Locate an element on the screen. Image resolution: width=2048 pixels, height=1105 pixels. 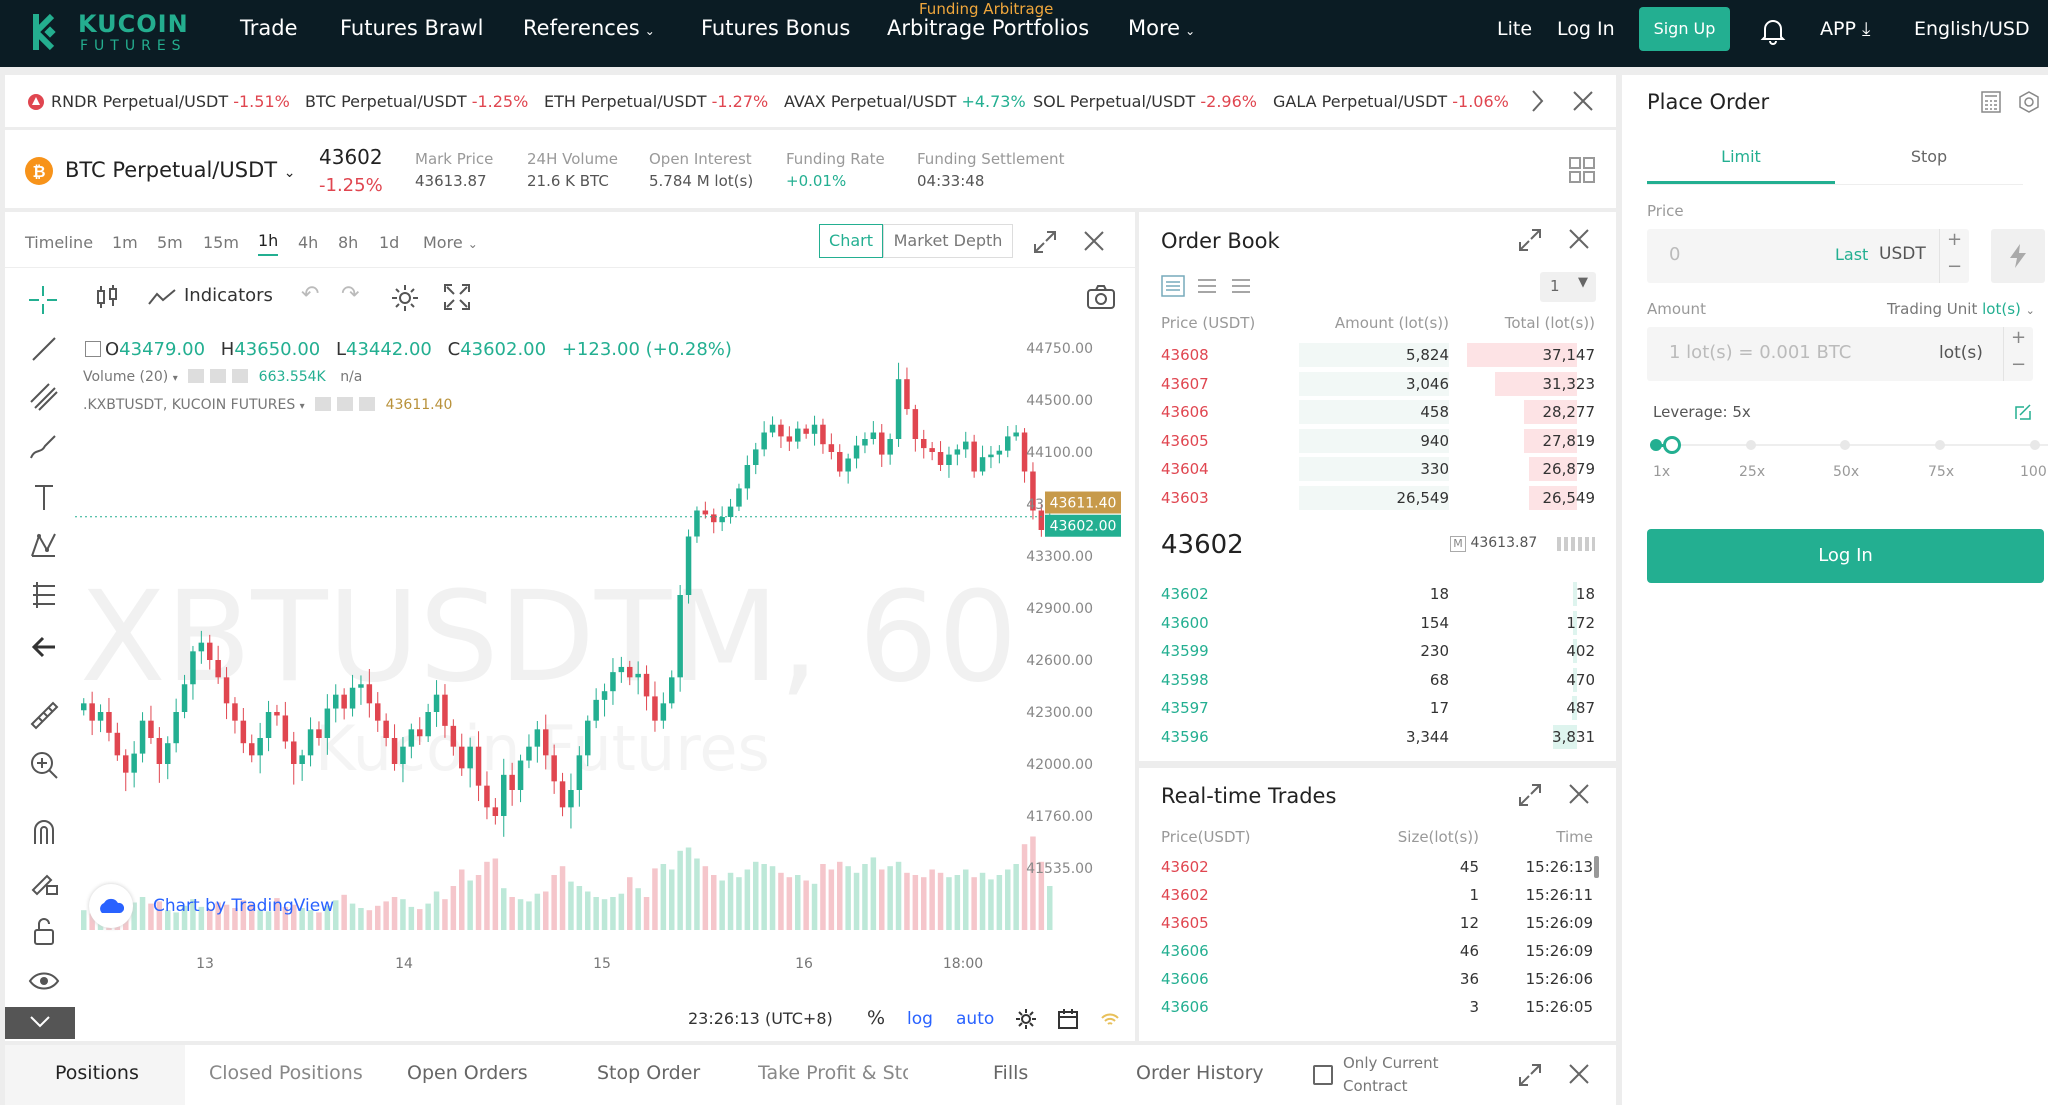
brush-icon is located at coordinates (44, 447).